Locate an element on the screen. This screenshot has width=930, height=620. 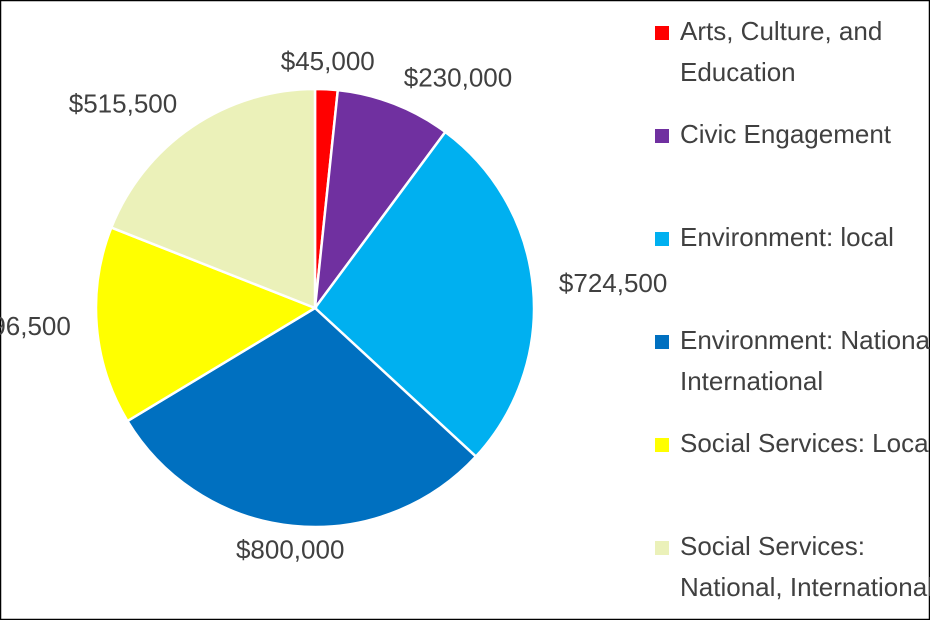
data-label: $800,000 is located at coordinates (290, 550).